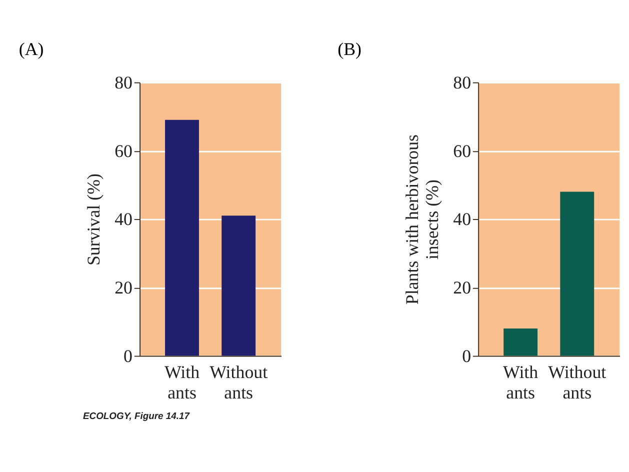 The image size is (629, 472). What do you see at coordinates (422, 219) in the screenshot?
I see `y-axis-title: Plants with herbivorous insects (%)` at bounding box center [422, 219].